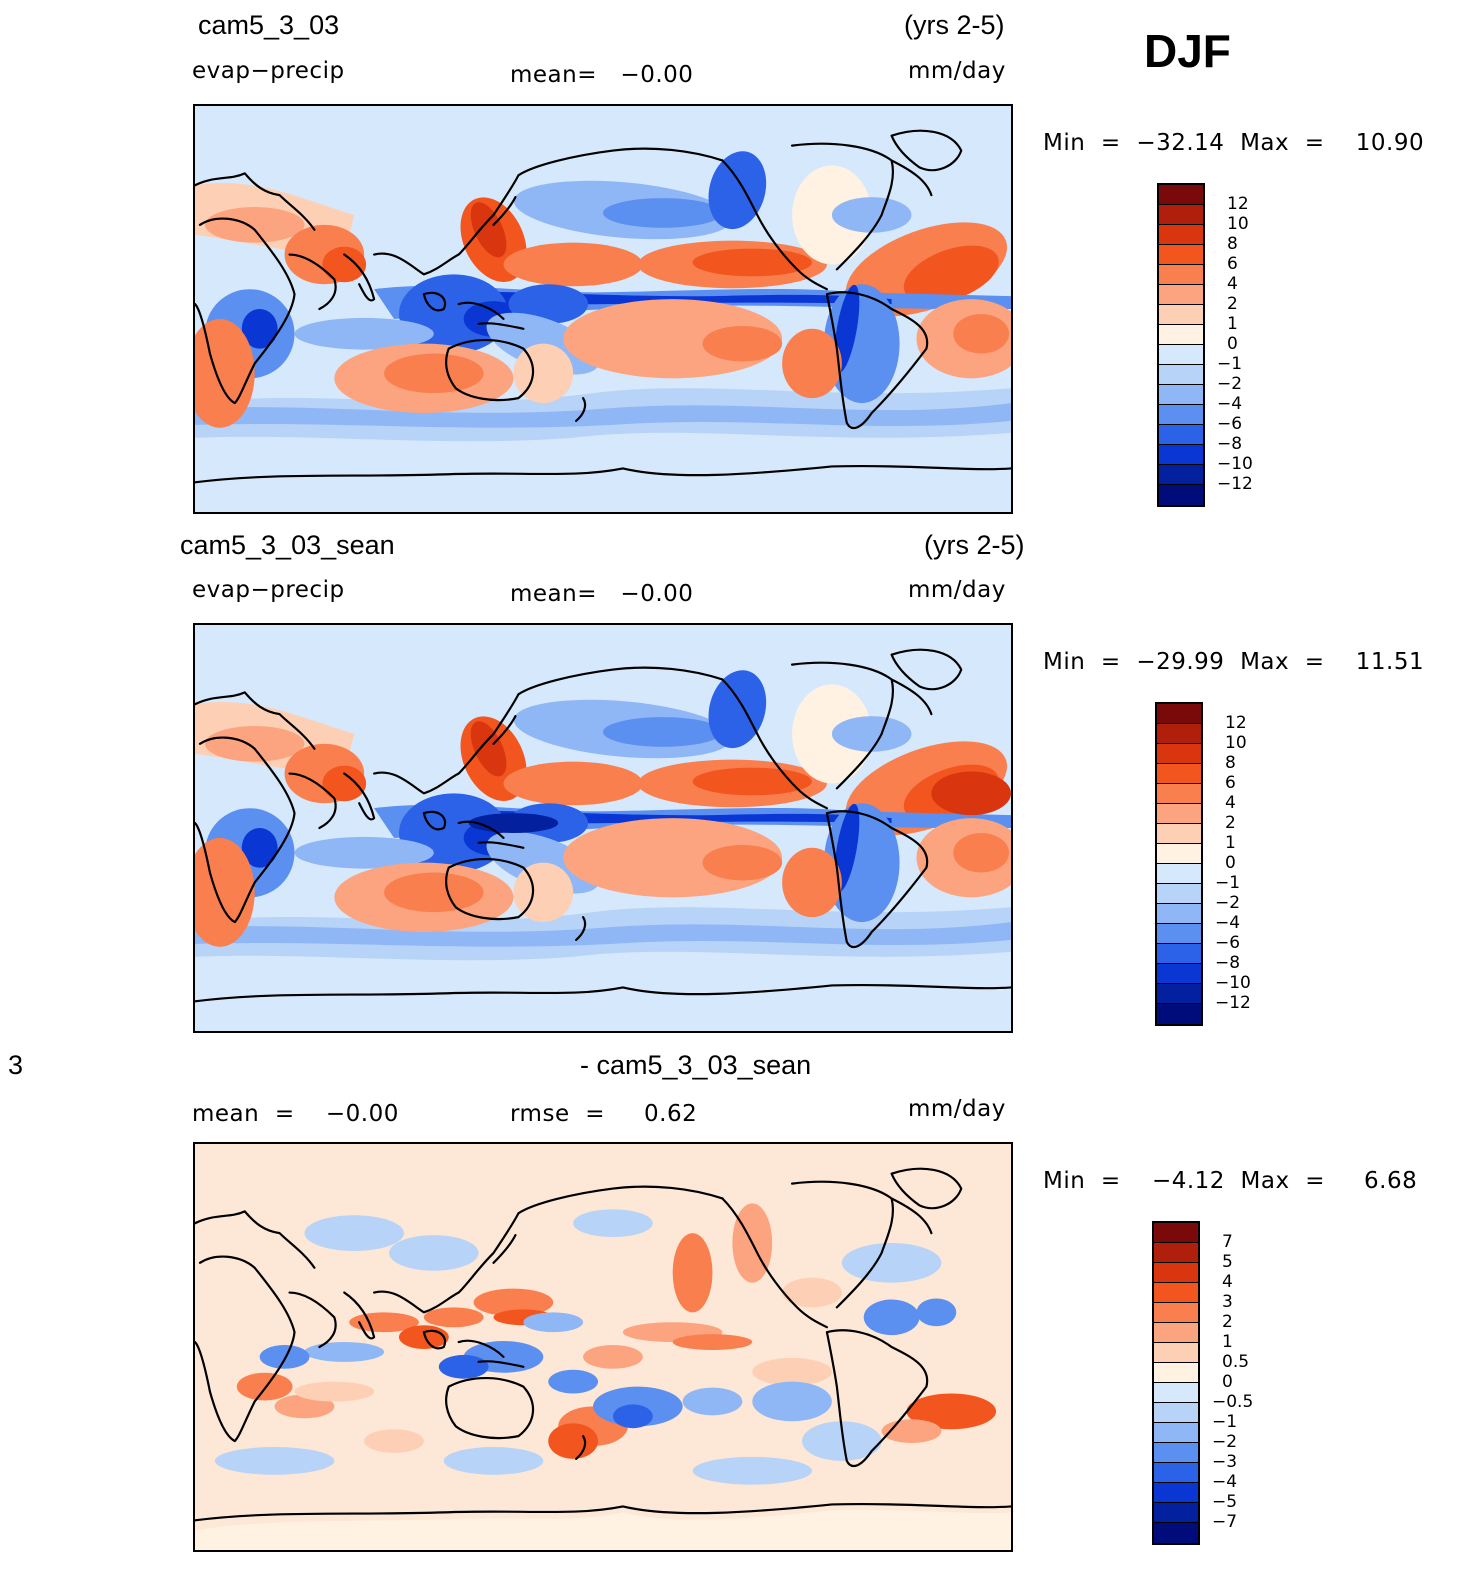 This screenshot has height=1569, width=1483. What do you see at coordinates (16, 1065) in the screenshot?
I see `diff-left-label: 3` at bounding box center [16, 1065].